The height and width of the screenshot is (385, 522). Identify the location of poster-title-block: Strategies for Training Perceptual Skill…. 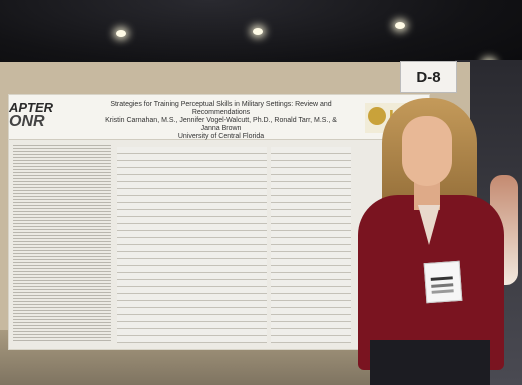
(221, 121).